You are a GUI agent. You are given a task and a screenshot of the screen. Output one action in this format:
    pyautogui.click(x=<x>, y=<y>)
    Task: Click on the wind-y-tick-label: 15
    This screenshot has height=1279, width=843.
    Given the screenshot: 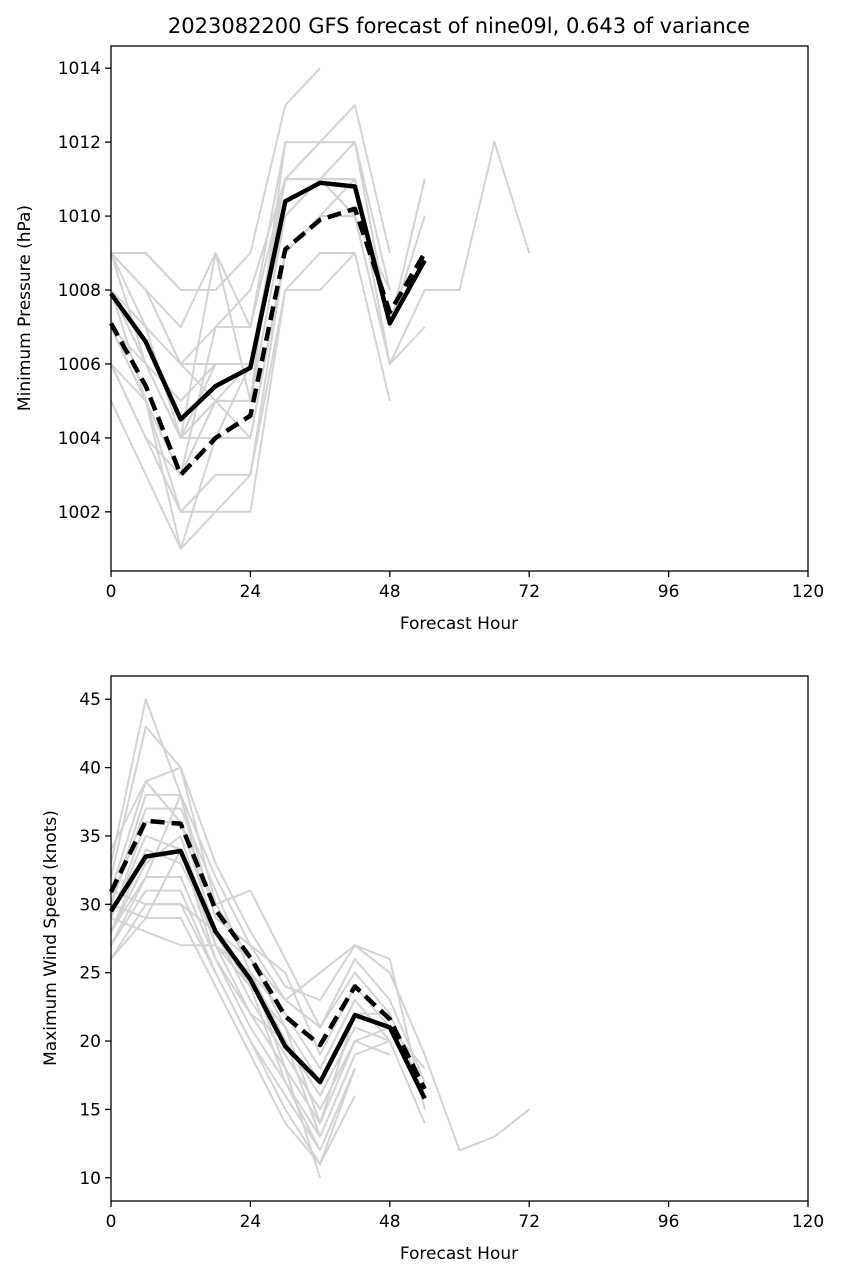 What is the action you would take?
    pyautogui.click(x=90, y=1110)
    